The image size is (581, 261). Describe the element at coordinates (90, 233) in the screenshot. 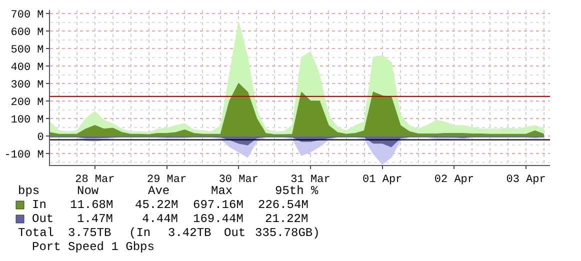

I see `text: 3.75TB` at that location.